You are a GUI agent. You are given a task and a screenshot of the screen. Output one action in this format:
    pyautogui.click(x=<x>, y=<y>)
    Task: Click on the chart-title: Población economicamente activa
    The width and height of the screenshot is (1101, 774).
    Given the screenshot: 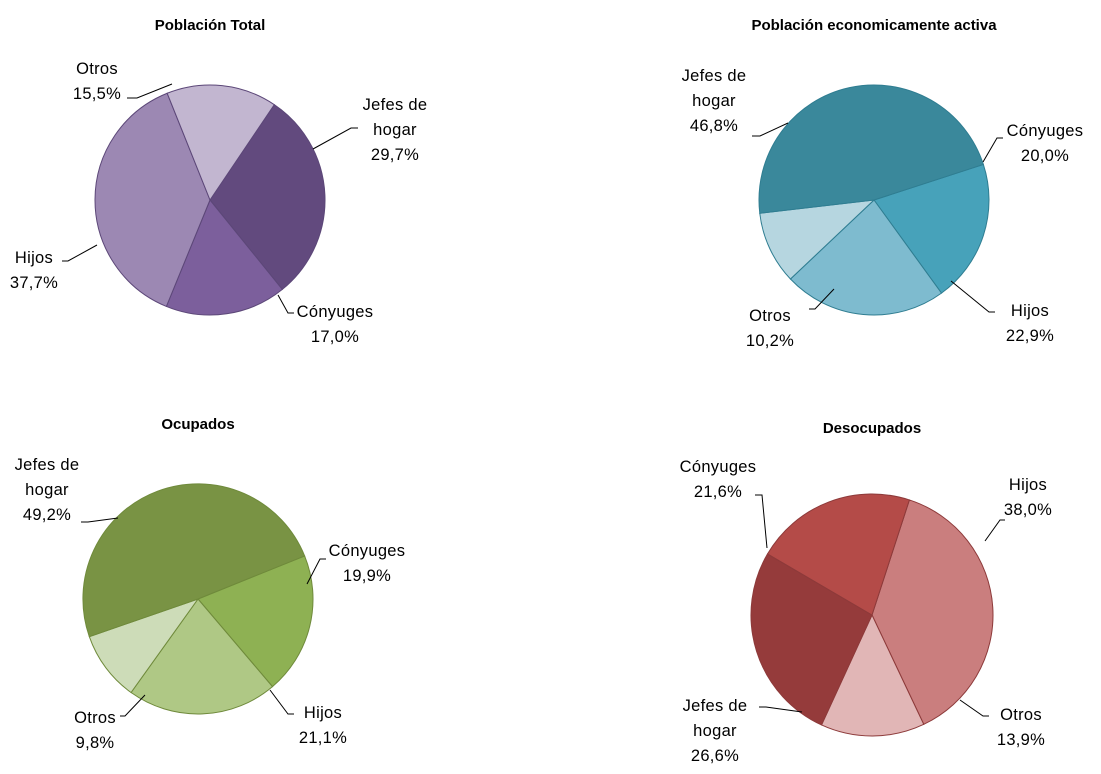 What is the action you would take?
    pyautogui.click(x=874, y=25)
    